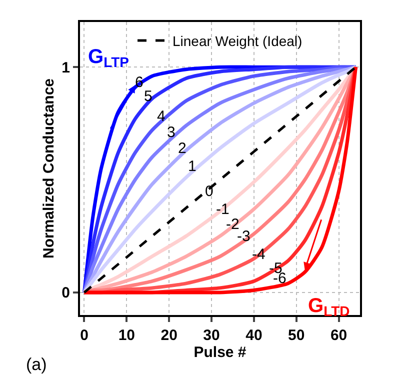 The image size is (402, 387). I want to click on y-axis-title: Normalized Conductance, so click(49, 168).